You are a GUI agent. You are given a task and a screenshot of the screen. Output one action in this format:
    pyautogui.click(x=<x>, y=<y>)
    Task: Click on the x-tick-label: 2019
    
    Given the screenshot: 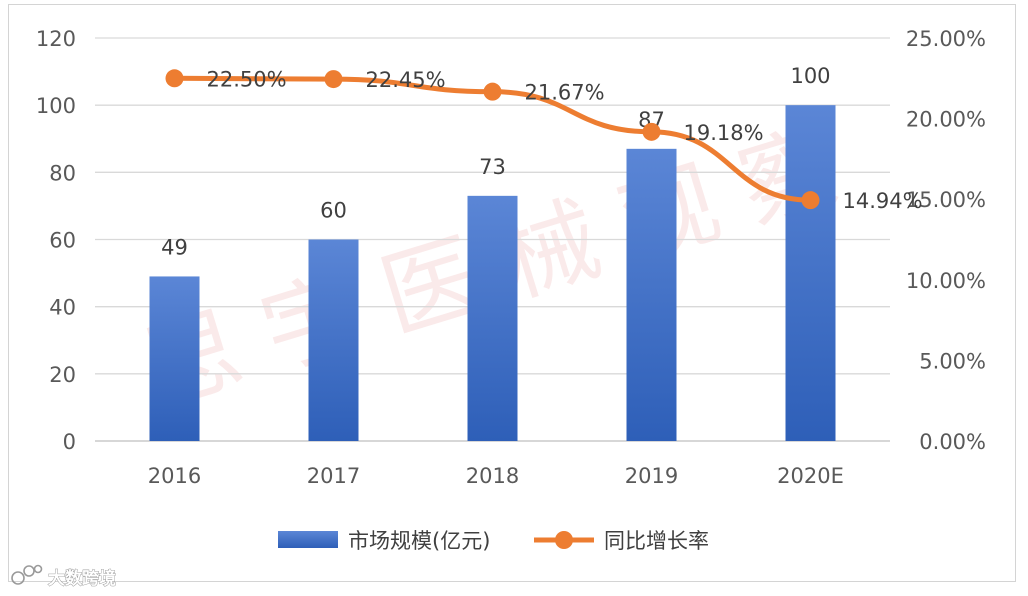 What is the action you would take?
    pyautogui.click(x=651, y=476)
    